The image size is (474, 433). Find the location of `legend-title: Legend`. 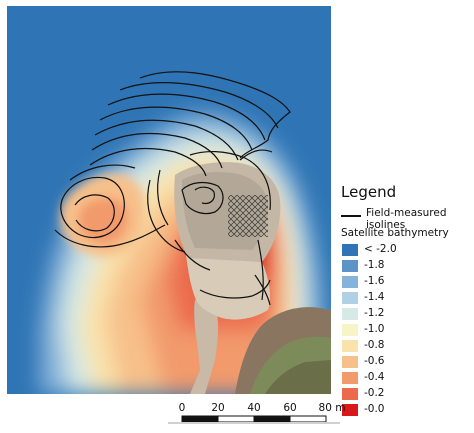

legend-title: Legend is located at coordinates (369, 192).